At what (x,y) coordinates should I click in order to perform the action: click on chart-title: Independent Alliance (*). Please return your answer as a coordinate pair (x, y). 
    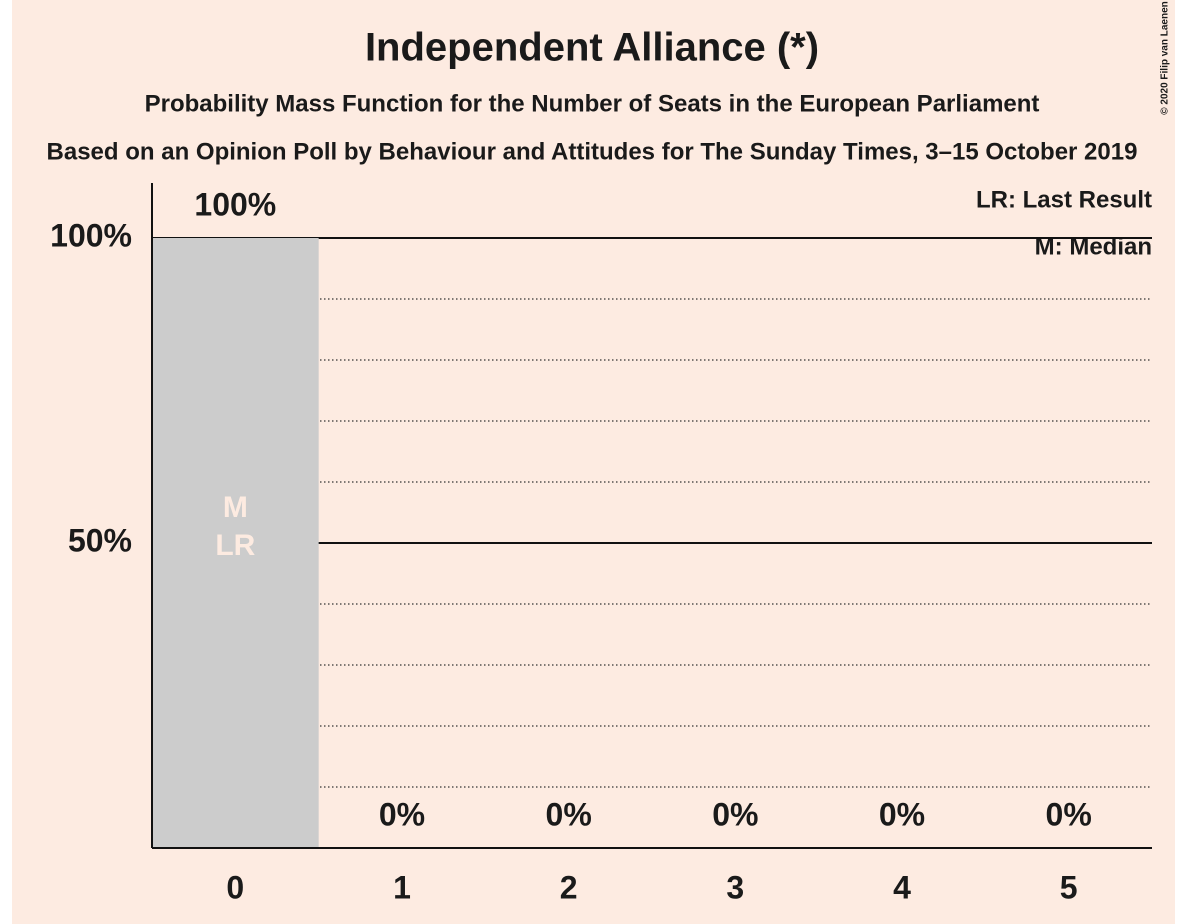
    Looking at the image, I should click on (592, 48).